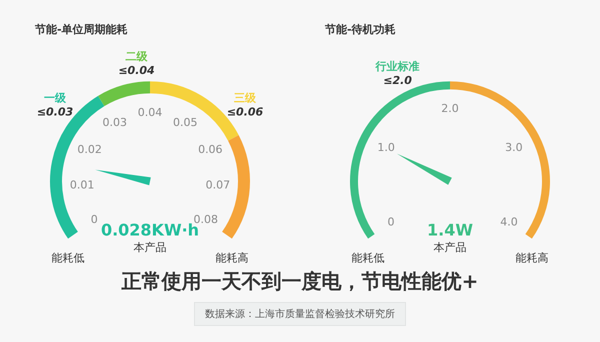  What do you see at coordinates (300, 281) in the screenshot?
I see `text: 正常使用一天不到一度电，节电性能优+` at bounding box center [300, 281].